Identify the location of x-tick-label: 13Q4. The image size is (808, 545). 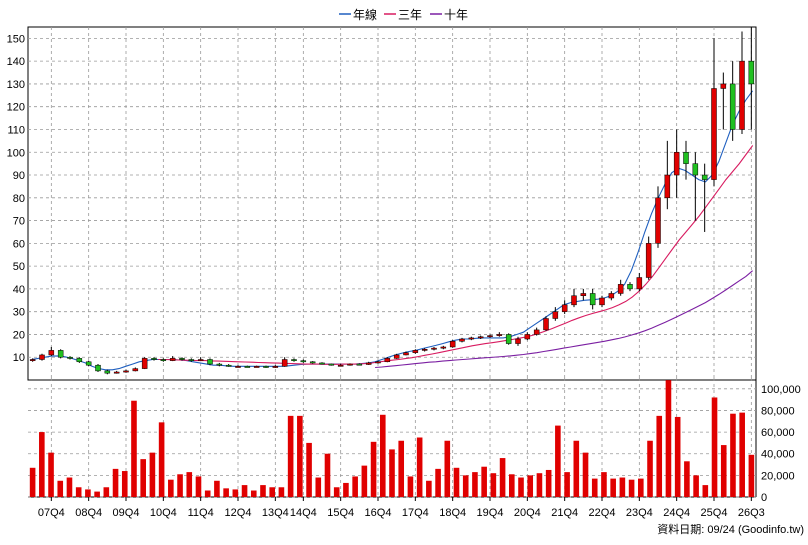
(275, 513).